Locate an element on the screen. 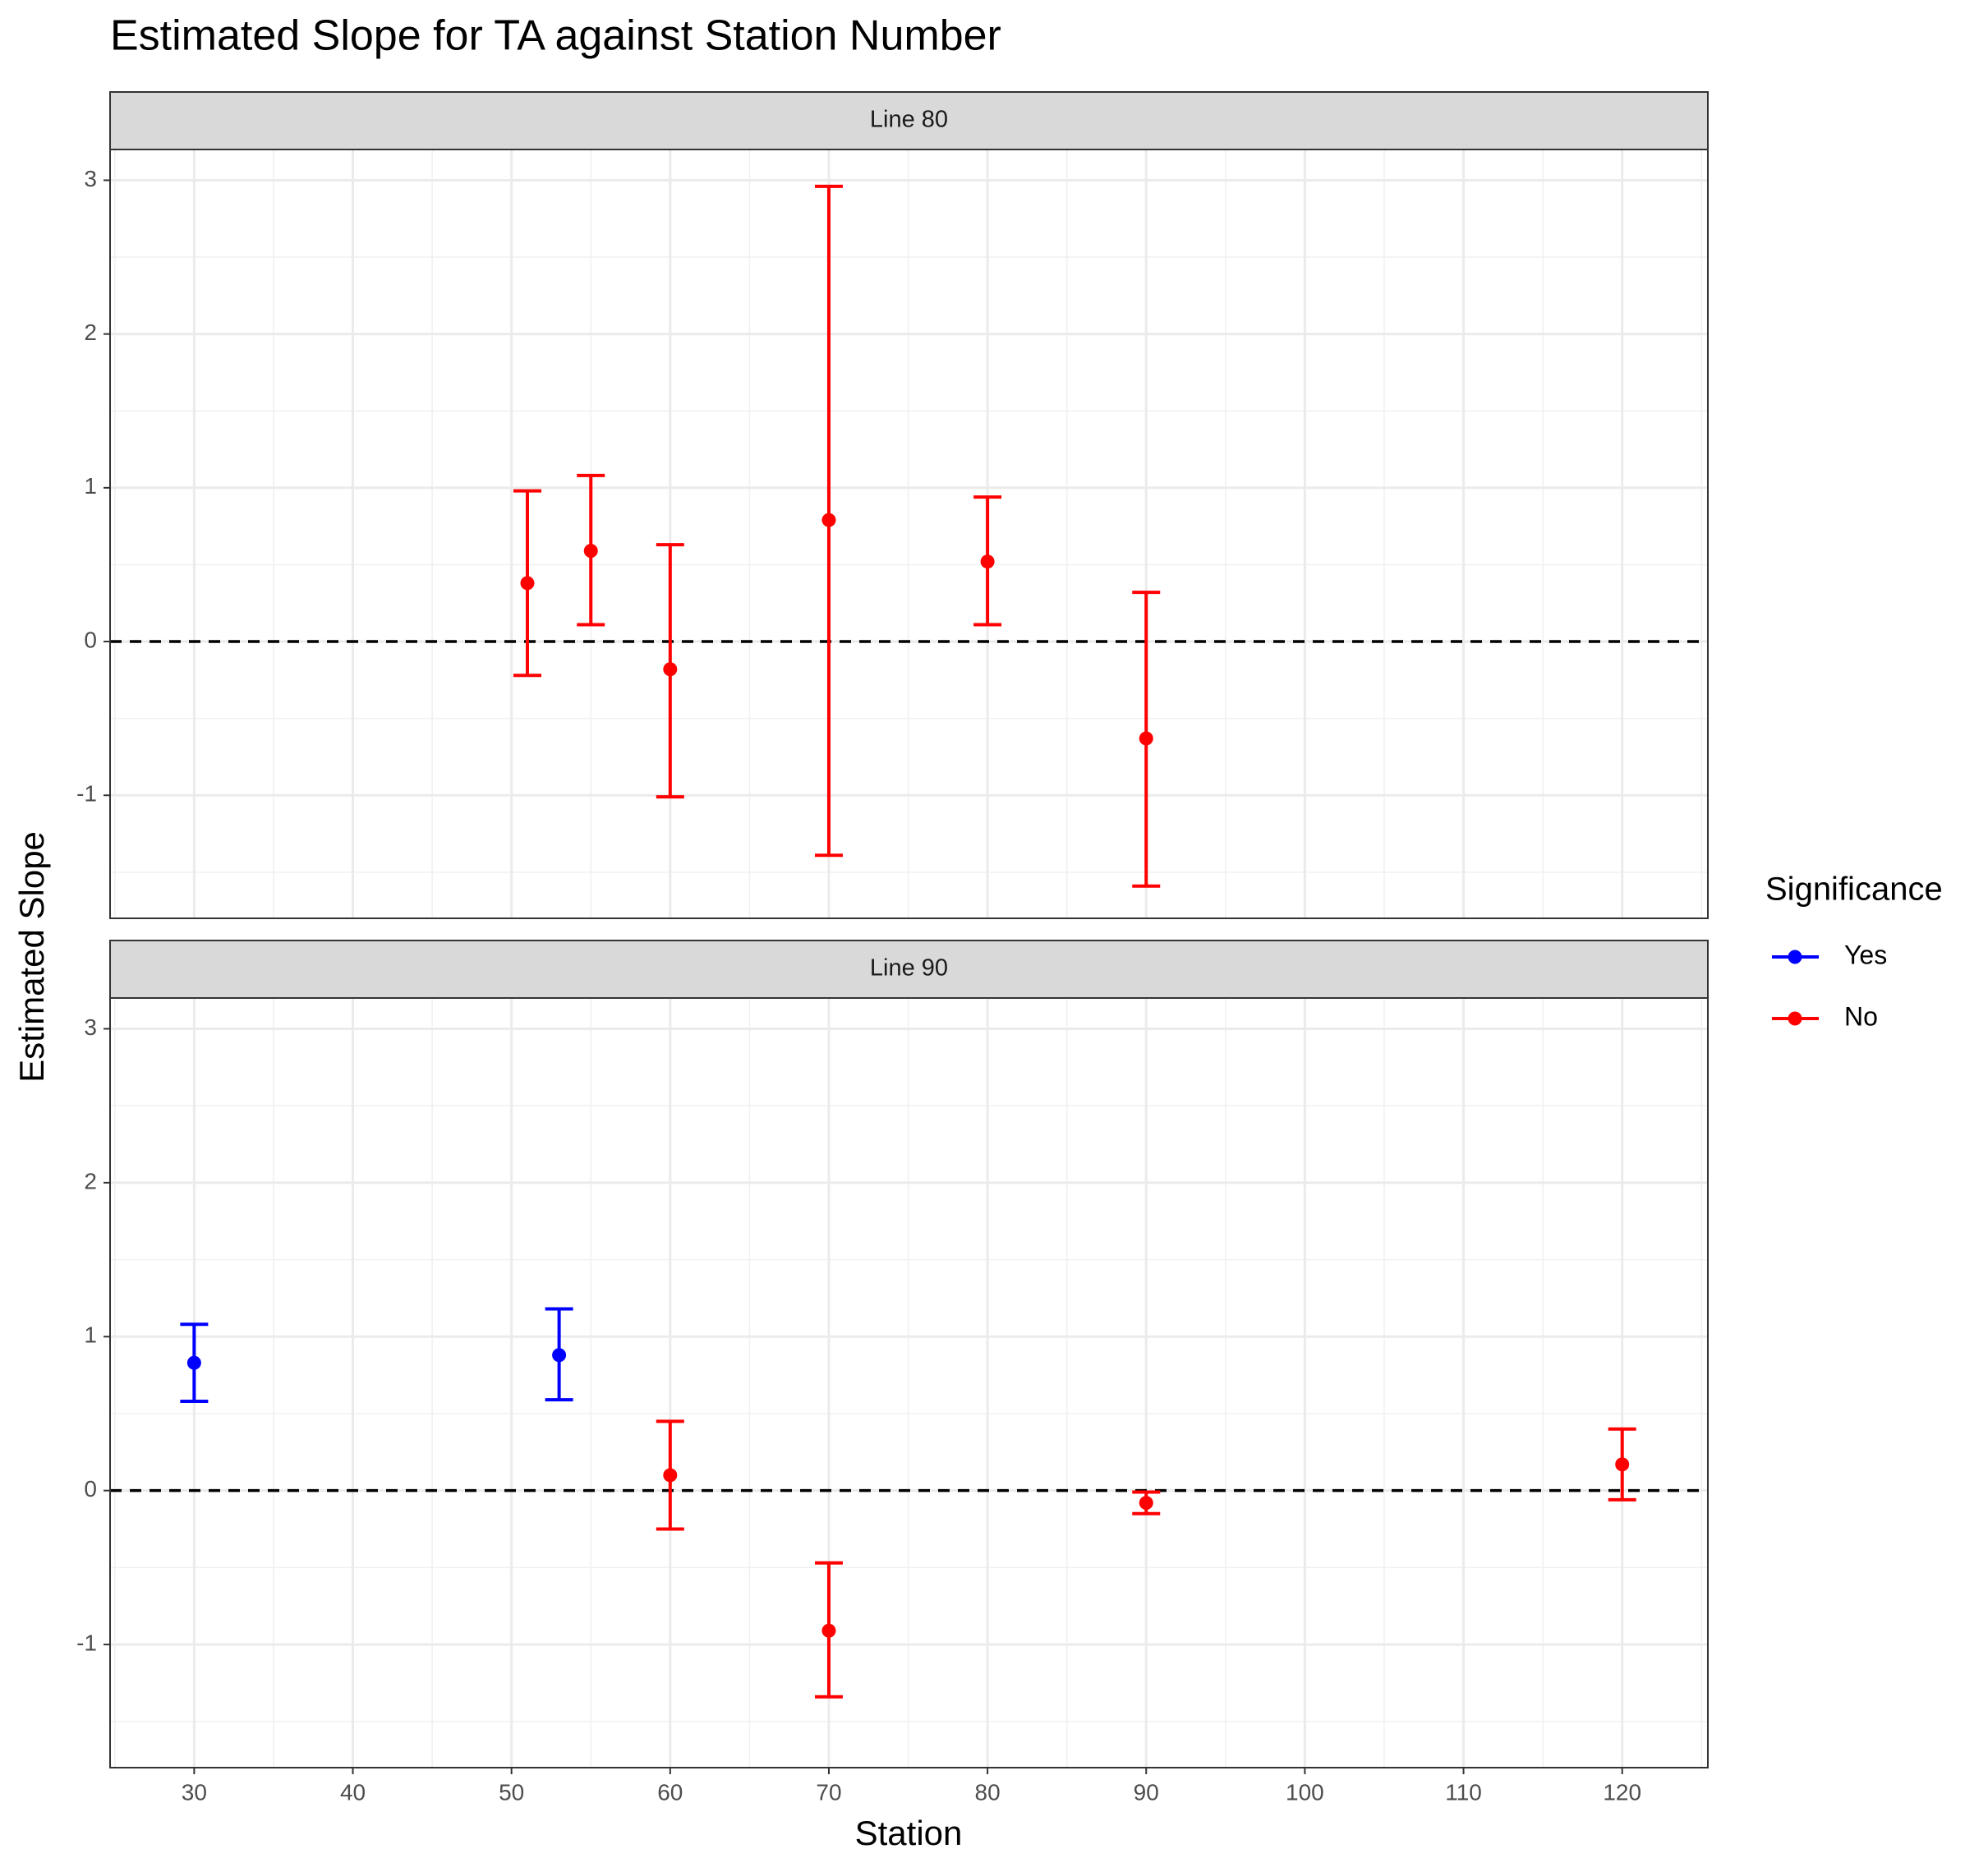 Image resolution: width=1988 pixels, height=1858 pixels. strip-label: Line 80 is located at coordinates (909, 120).